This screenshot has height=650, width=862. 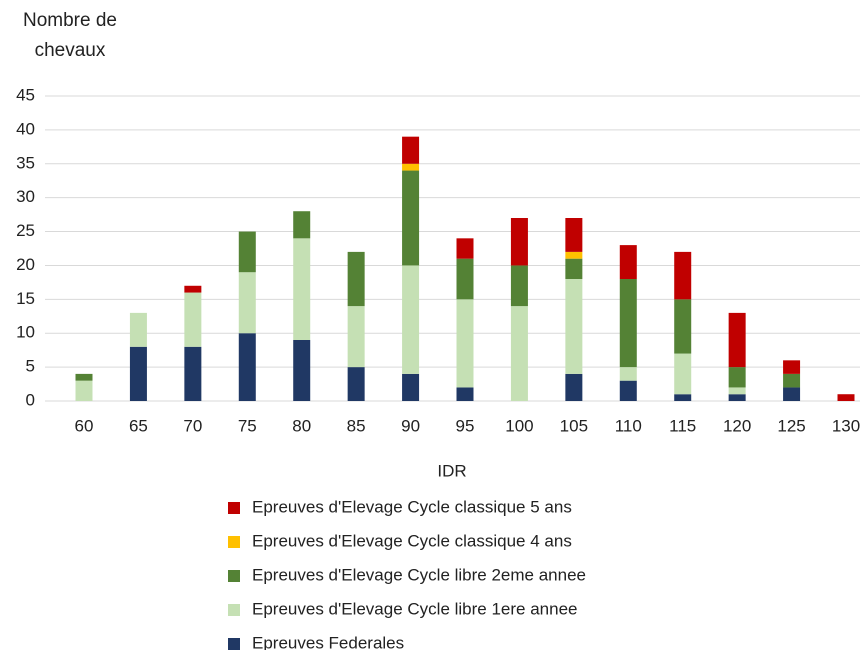 I want to click on y-axis-title: Nombre de chevaux, so click(x=70, y=35).